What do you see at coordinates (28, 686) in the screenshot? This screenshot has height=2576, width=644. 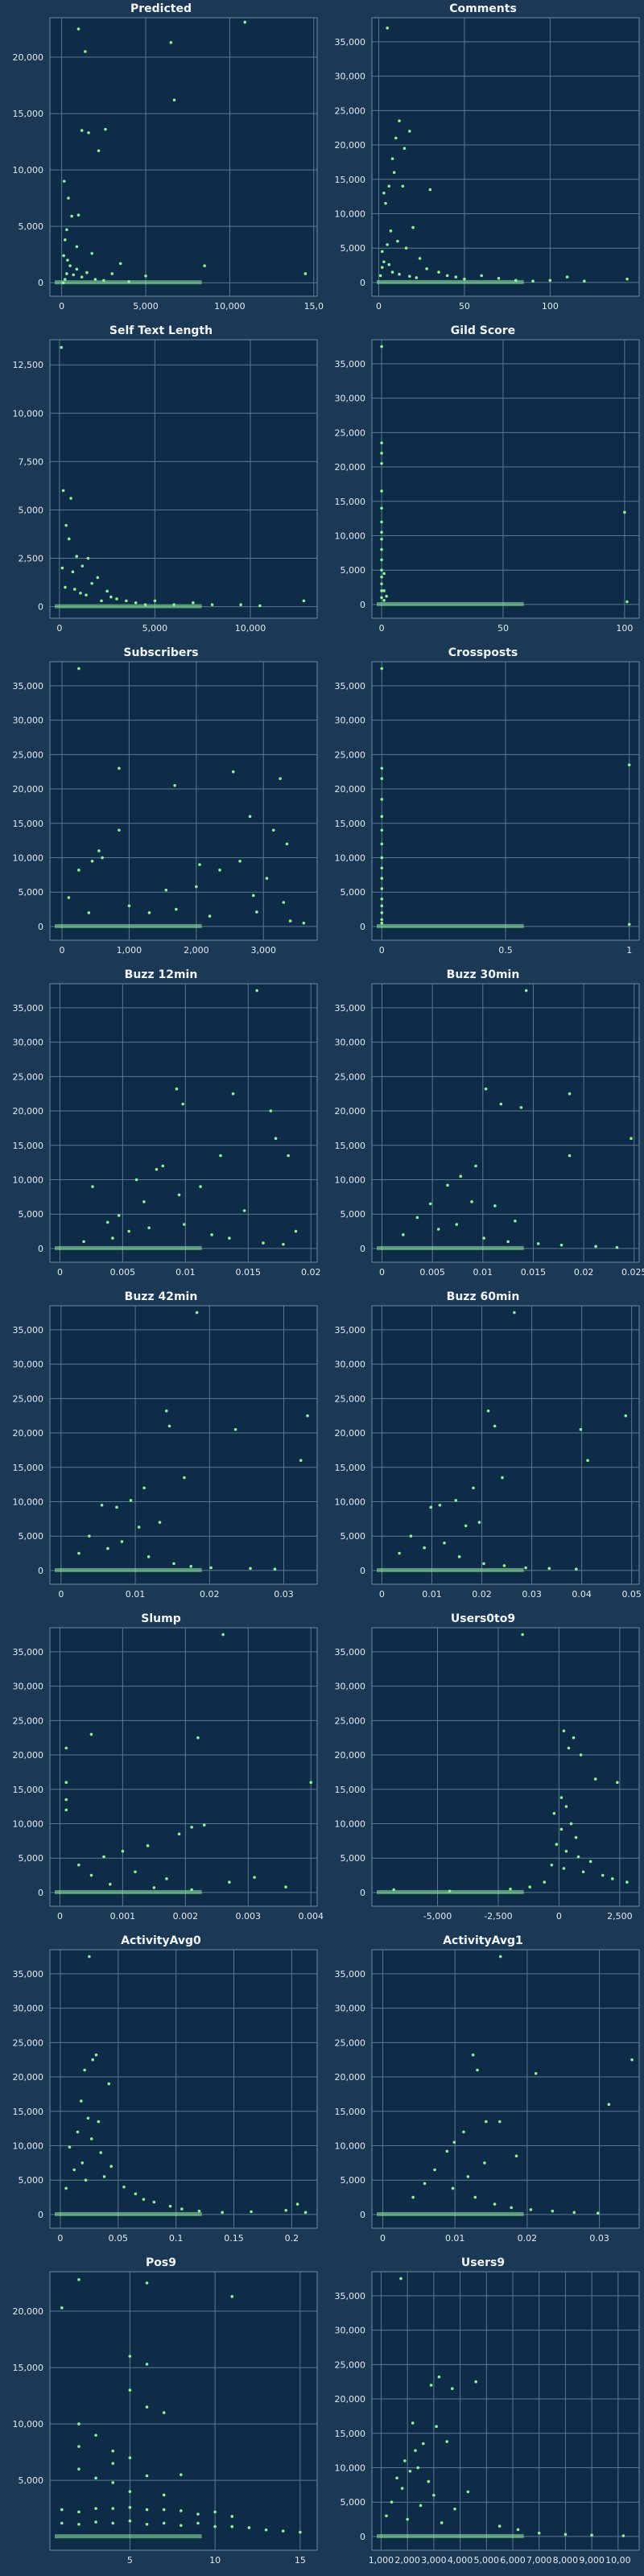 I see `y-tick-label: 35,000` at bounding box center [28, 686].